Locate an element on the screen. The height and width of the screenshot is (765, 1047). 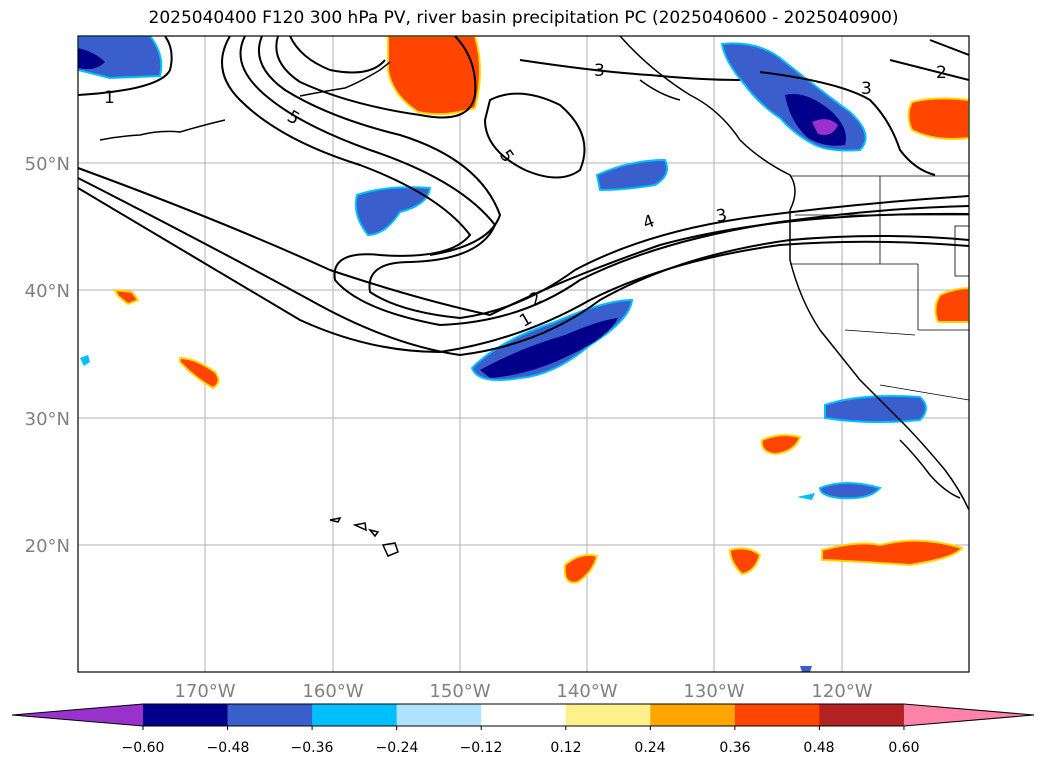
contour-label: 2 is located at coordinates (941, 73).